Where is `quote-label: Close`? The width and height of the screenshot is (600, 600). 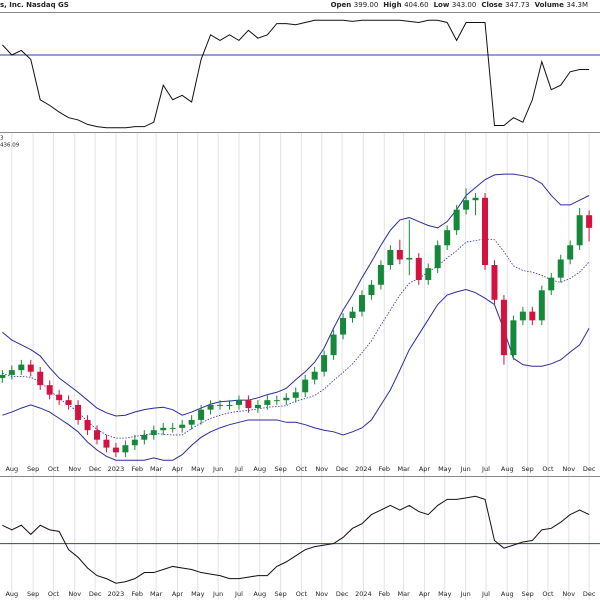
quote-label: Close is located at coordinates (492, 5).